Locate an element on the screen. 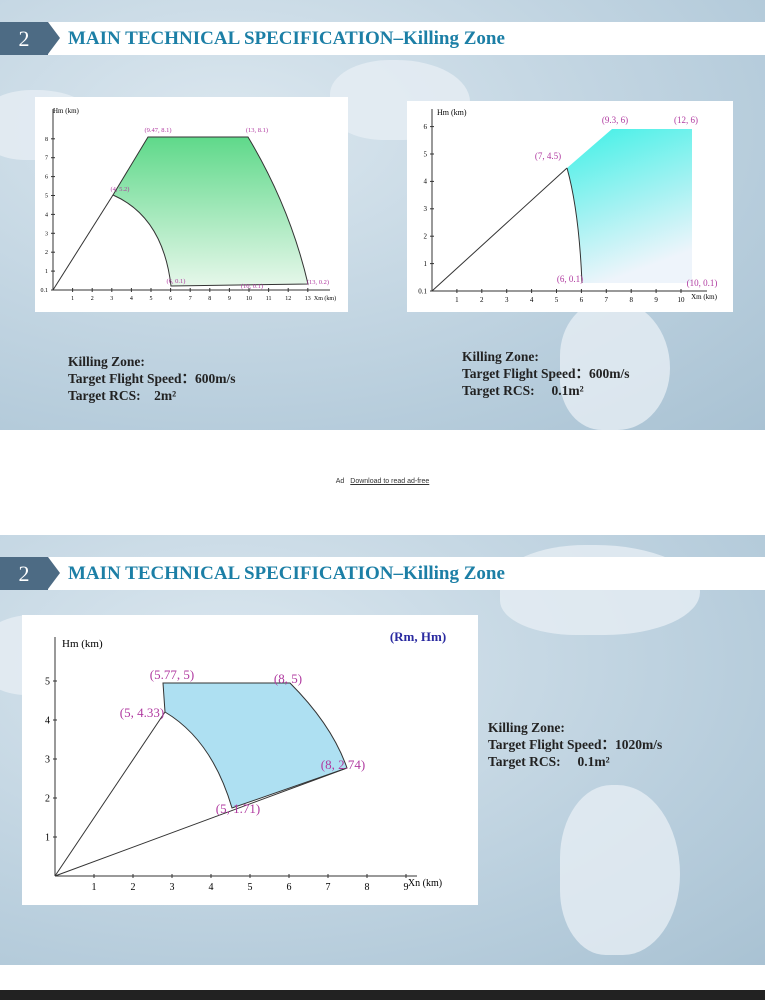  x-tick-label: 13 is located at coordinates (308, 299).